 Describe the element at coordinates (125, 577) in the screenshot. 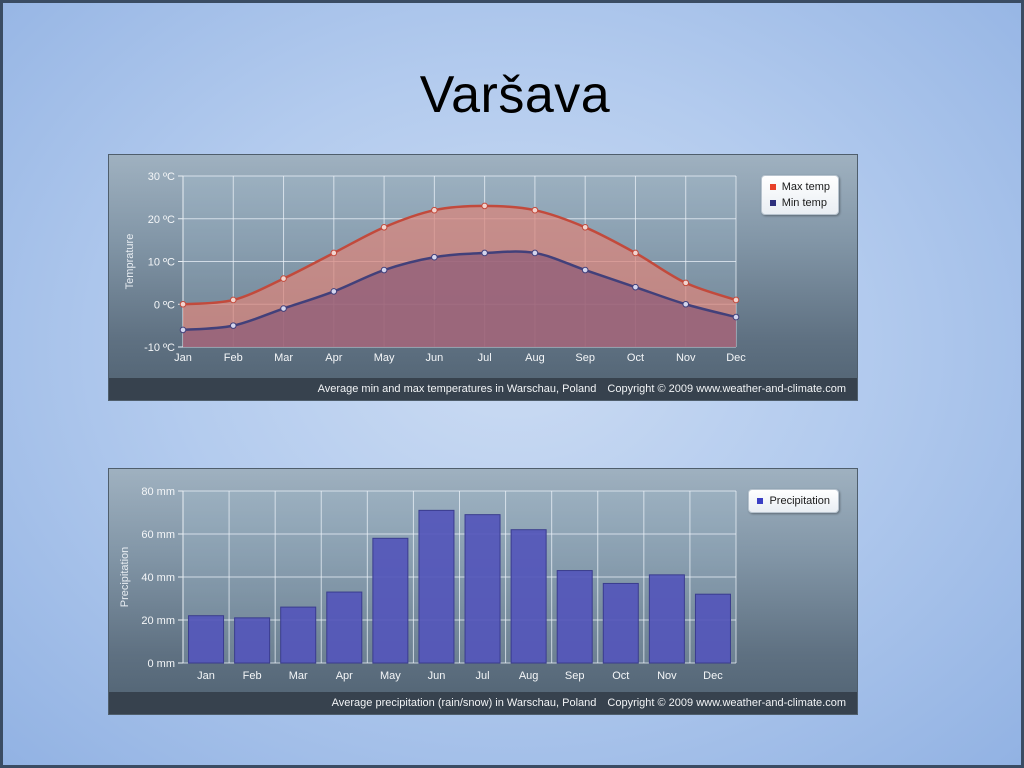

I see `y-axis-label: Precipitation` at that location.